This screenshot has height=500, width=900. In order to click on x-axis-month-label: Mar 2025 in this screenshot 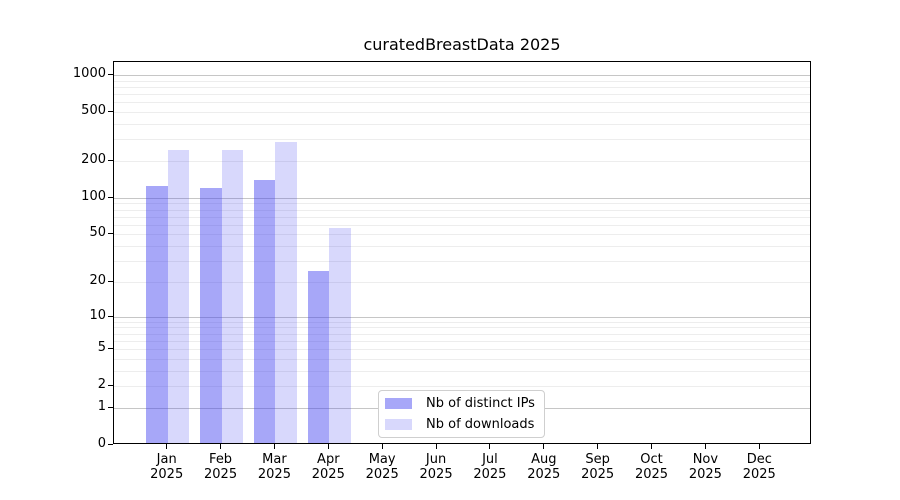, I will do `click(274, 467)`.